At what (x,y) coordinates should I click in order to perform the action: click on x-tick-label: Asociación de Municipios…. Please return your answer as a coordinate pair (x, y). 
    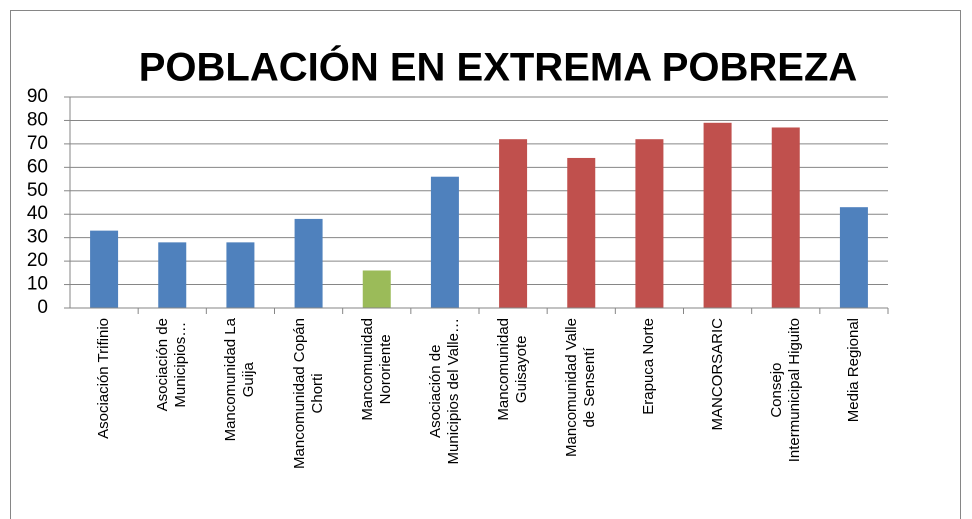
    Looking at the image, I should click on (172, 365).